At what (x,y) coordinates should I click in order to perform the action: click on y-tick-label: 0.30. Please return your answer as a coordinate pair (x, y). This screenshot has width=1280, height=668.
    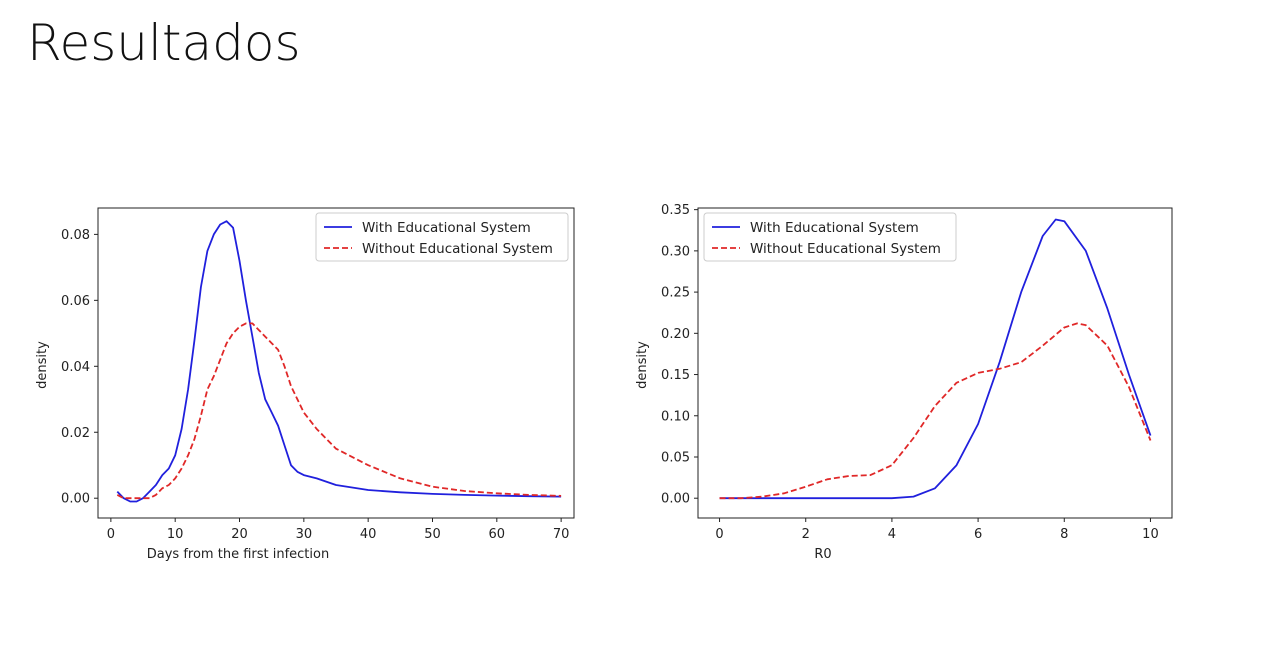
    Looking at the image, I should click on (675, 251).